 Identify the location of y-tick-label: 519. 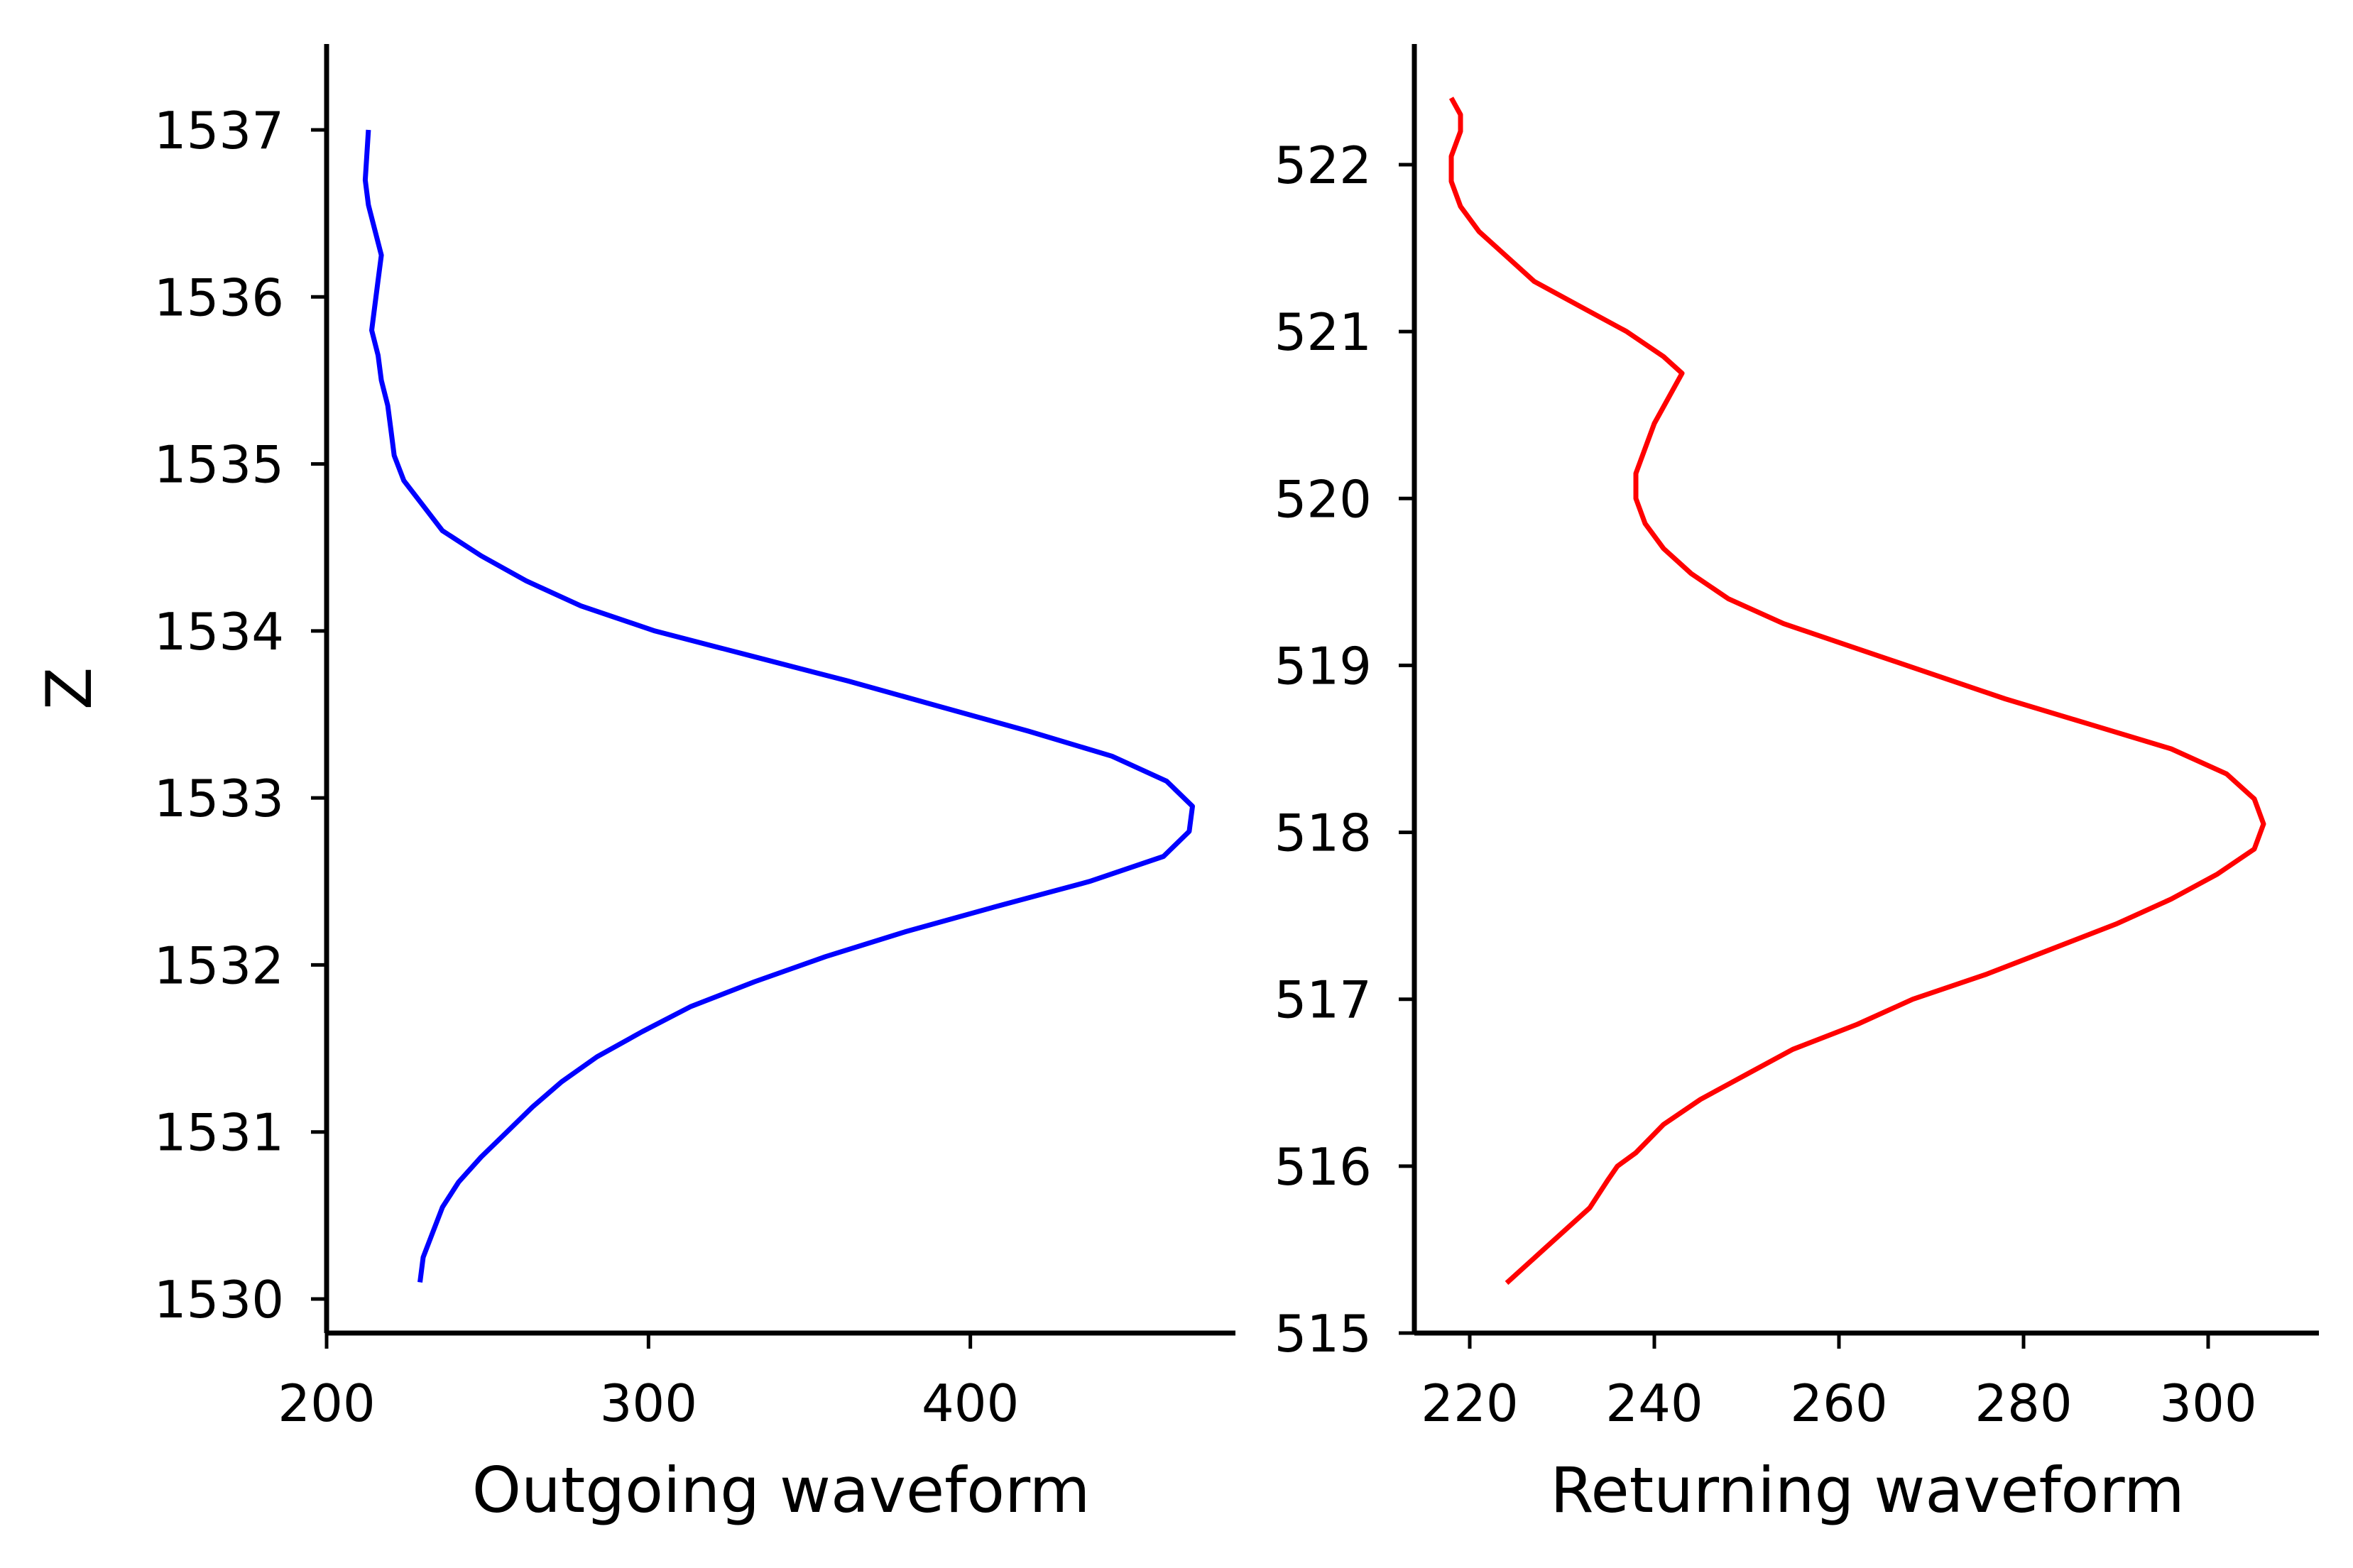
(1323, 666).